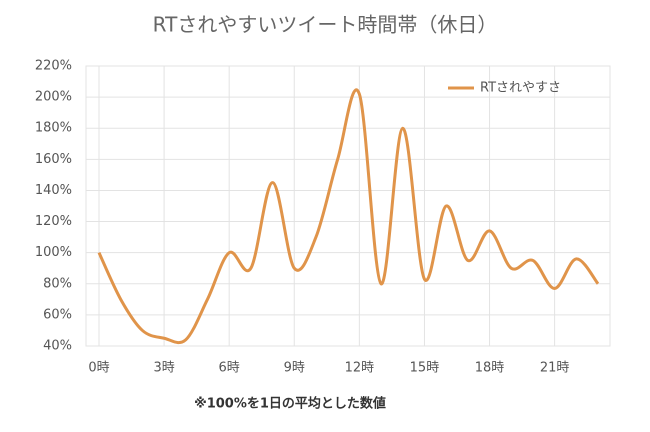 This screenshot has height=432, width=650. Describe the element at coordinates (53, 252) in the screenshot. I see `y-tick-label: 100%` at that location.